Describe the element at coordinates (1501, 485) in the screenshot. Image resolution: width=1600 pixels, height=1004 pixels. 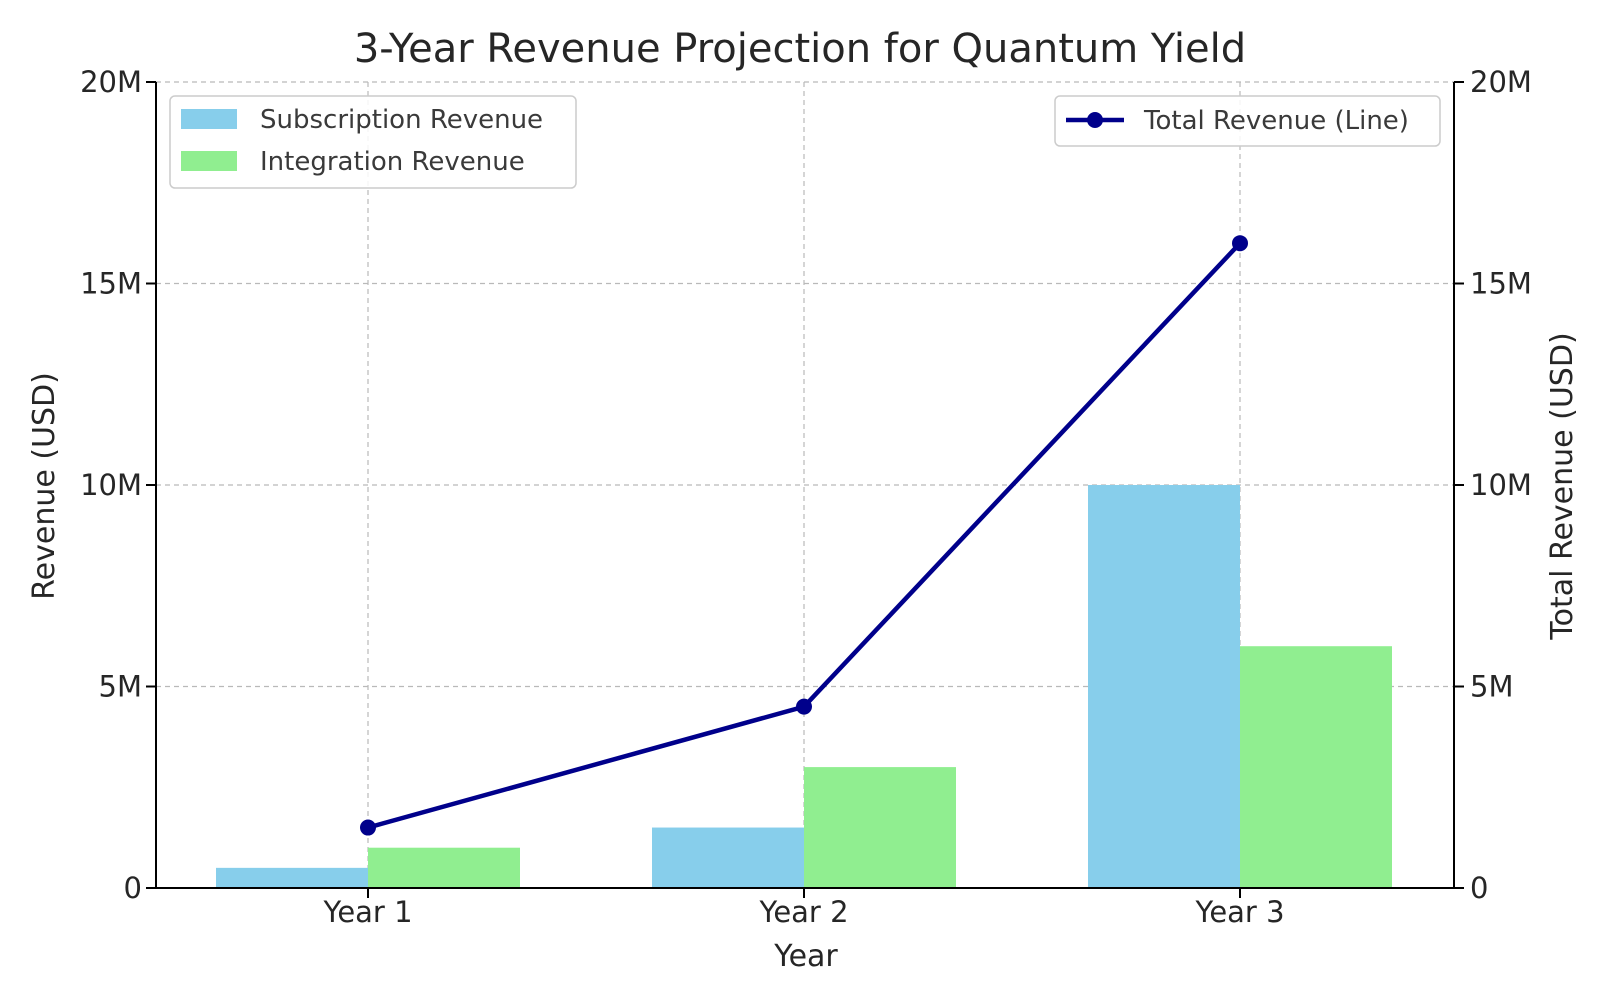
I see `y2-tick-label: 10M` at that location.